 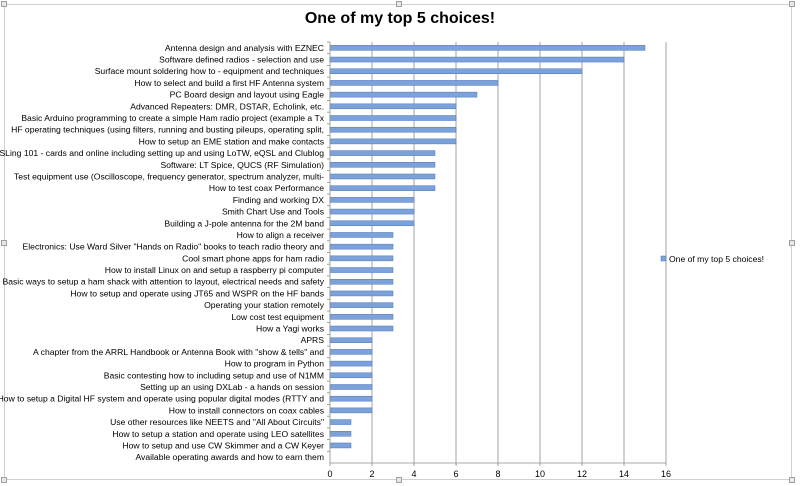 What do you see at coordinates (455, 474) in the screenshot?
I see `x-tick-label: 6` at bounding box center [455, 474].